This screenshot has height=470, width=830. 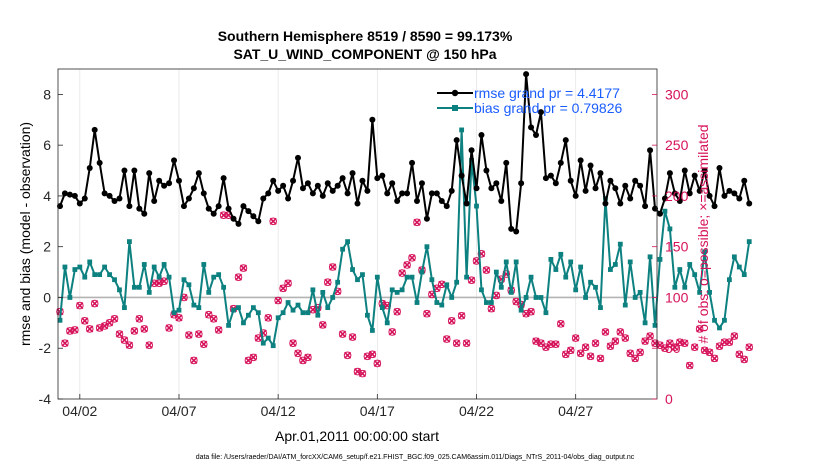 I want to click on y-right-tick-label: 200, so click(x=677, y=196).